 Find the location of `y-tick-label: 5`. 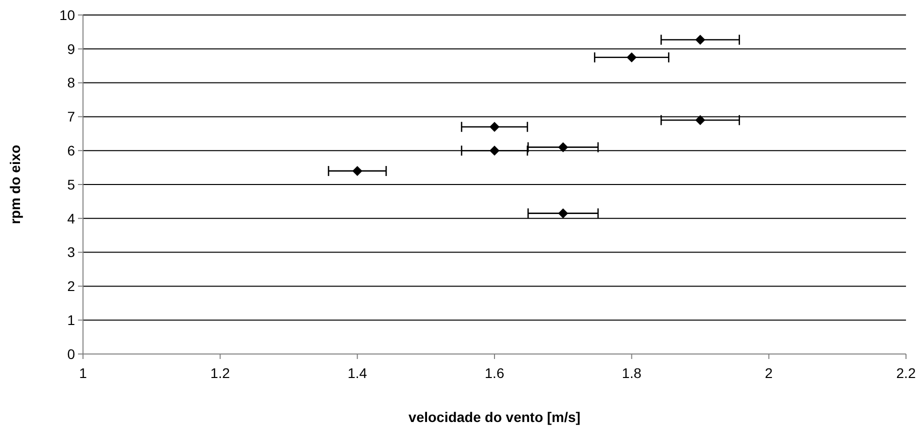

y-tick-label: 5 is located at coordinates (71, 184).